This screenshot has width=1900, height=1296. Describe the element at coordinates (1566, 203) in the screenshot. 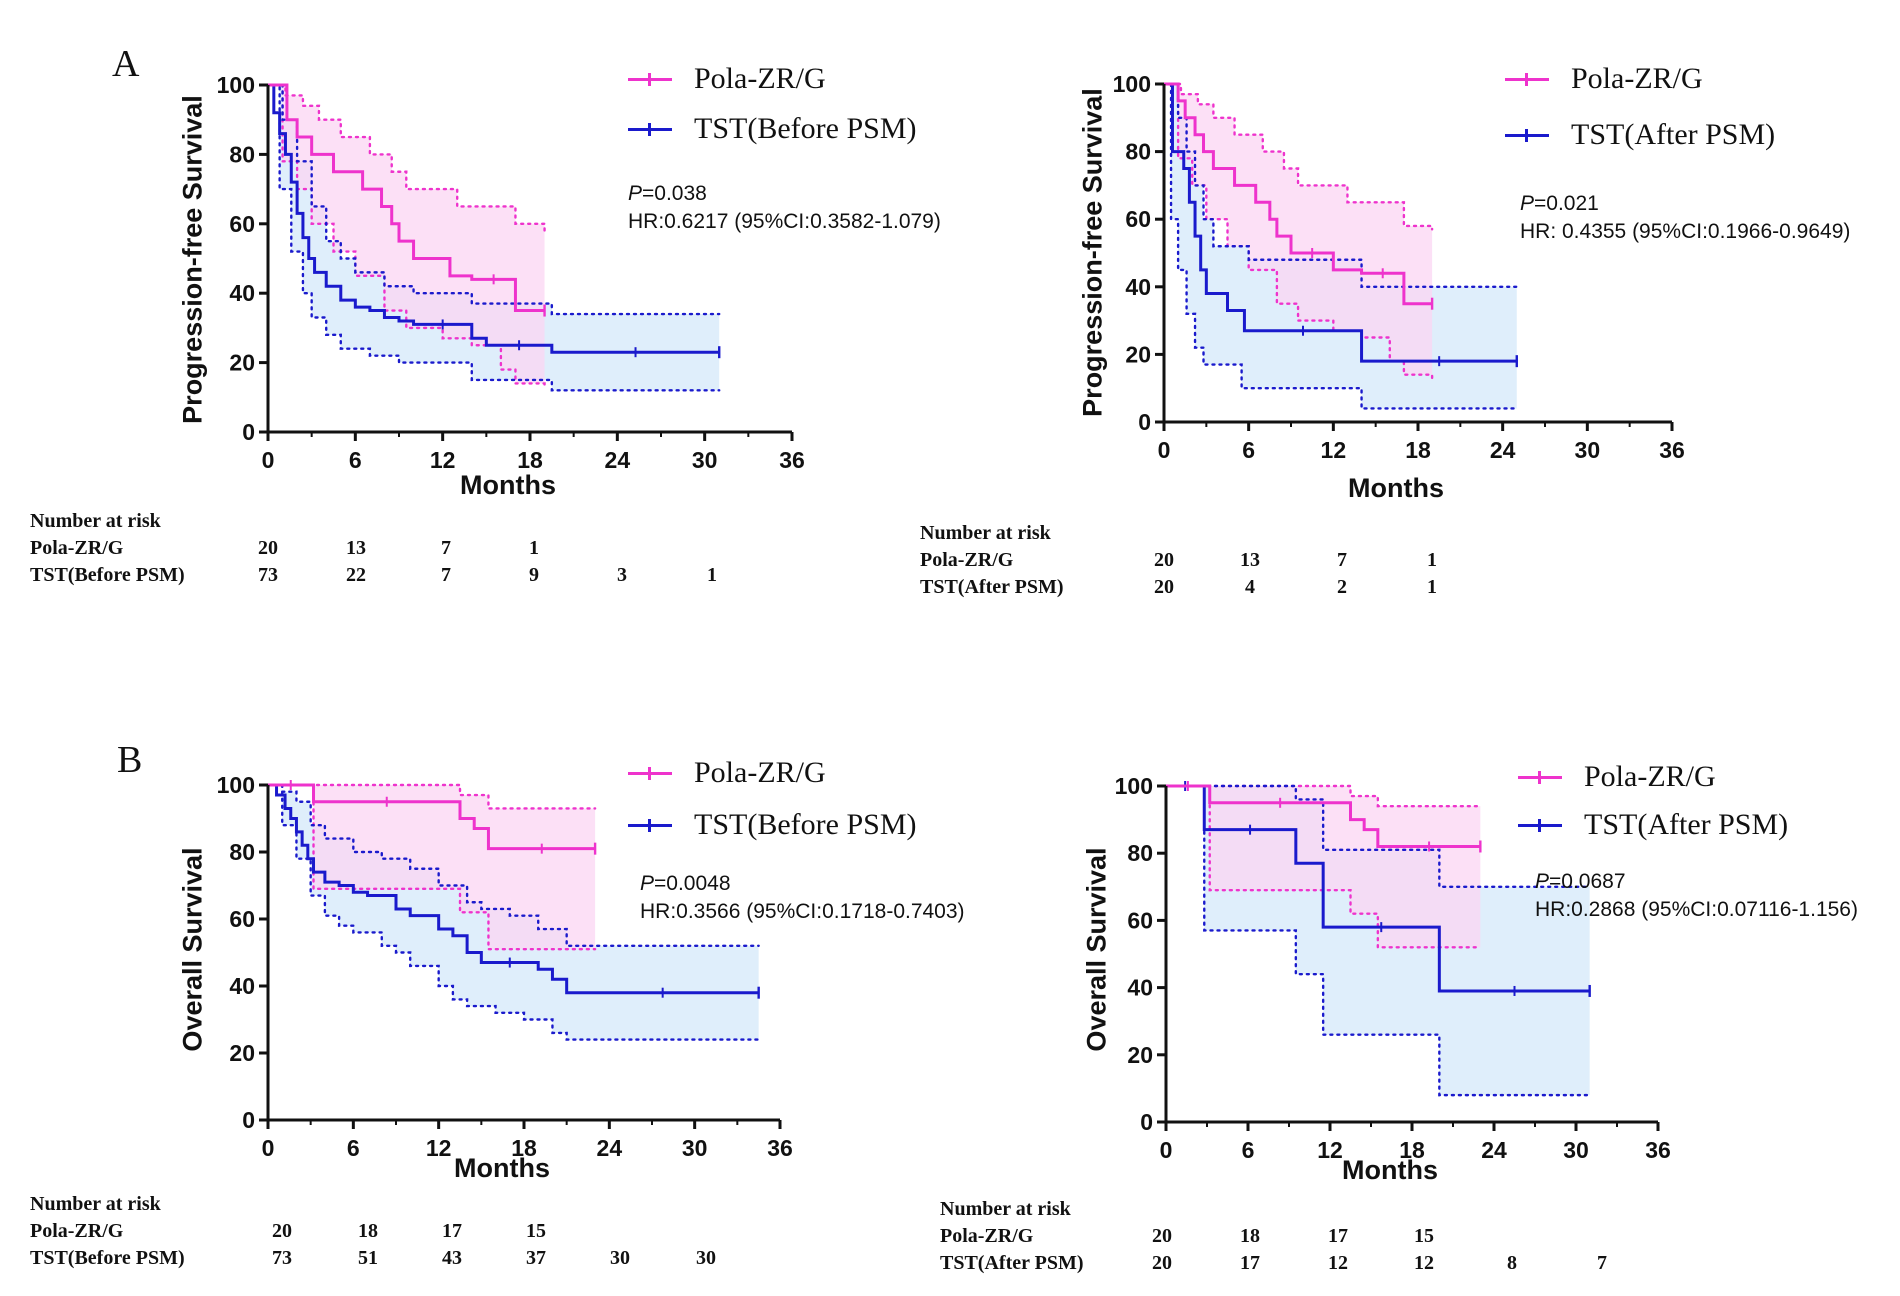

I see `p-value: =0.021` at that location.